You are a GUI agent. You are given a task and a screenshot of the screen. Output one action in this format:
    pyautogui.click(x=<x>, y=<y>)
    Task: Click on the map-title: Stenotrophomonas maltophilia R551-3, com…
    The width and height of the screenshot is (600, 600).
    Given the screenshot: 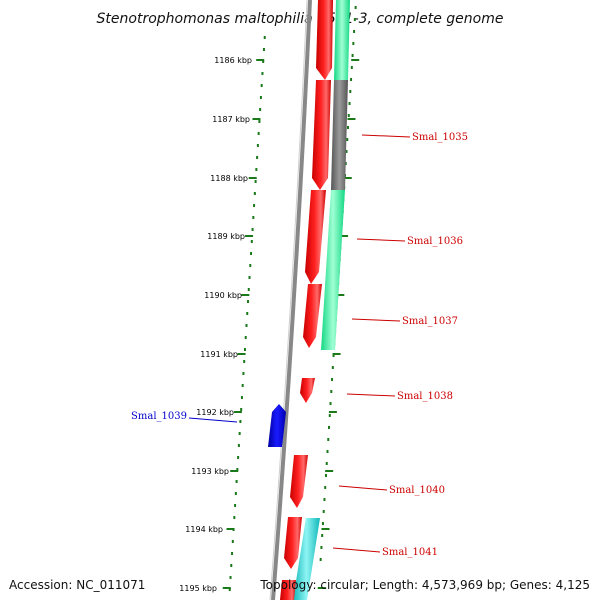 What is the action you would take?
    pyautogui.click(x=300, y=19)
    